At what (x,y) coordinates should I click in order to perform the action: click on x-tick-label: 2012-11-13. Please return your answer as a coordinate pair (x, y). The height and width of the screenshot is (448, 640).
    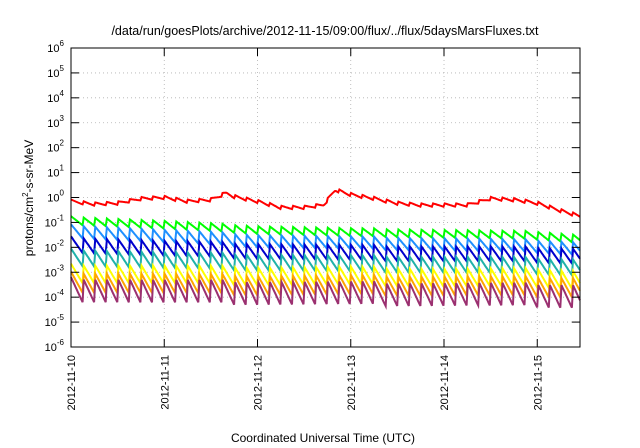
    Looking at the image, I should click on (352, 382).